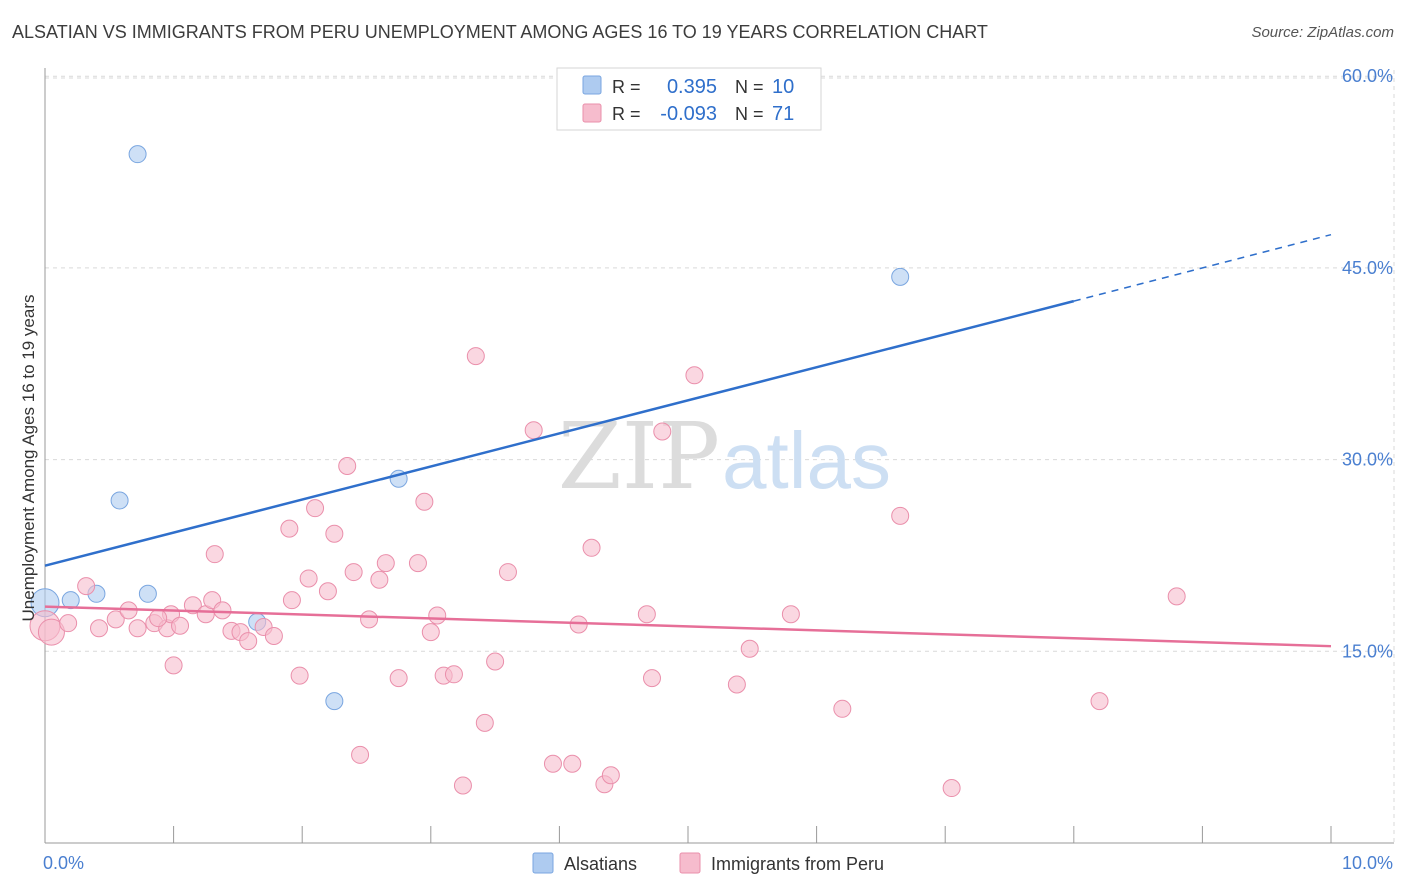 The image size is (1406, 892). I want to click on stats-r-value-2: -0.093, so click(688, 114).